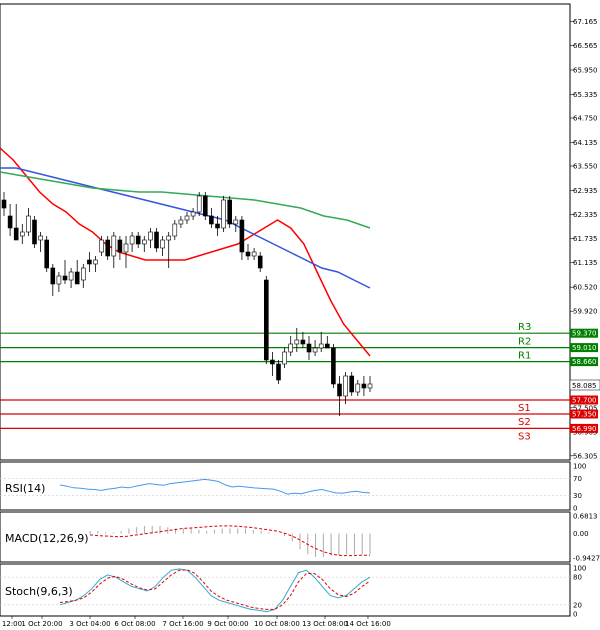 This screenshot has width=600, height=630. I want to click on level-label: S2, so click(524, 422).